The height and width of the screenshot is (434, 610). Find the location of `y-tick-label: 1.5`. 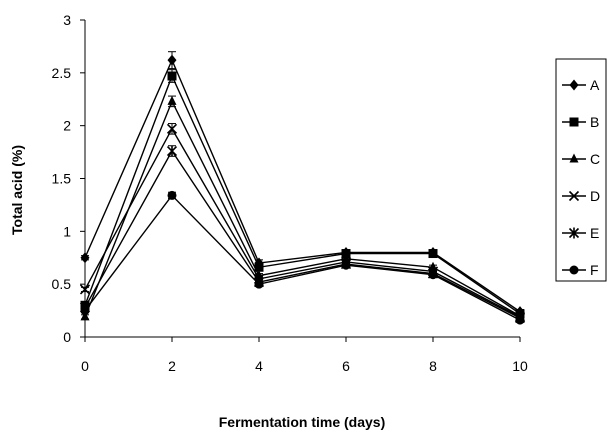

y-tick-label: 1.5 is located at coordinates (62, 179).